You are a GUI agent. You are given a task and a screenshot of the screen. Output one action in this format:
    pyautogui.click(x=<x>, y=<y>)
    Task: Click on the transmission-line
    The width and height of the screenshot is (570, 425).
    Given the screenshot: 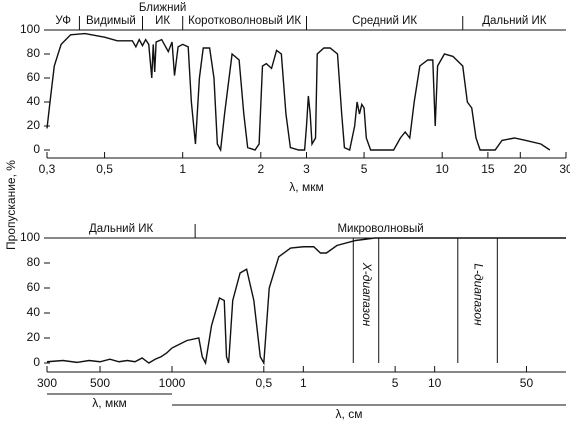 What is the action you would take?
    pyautogui.click(x=109, y=355)
    